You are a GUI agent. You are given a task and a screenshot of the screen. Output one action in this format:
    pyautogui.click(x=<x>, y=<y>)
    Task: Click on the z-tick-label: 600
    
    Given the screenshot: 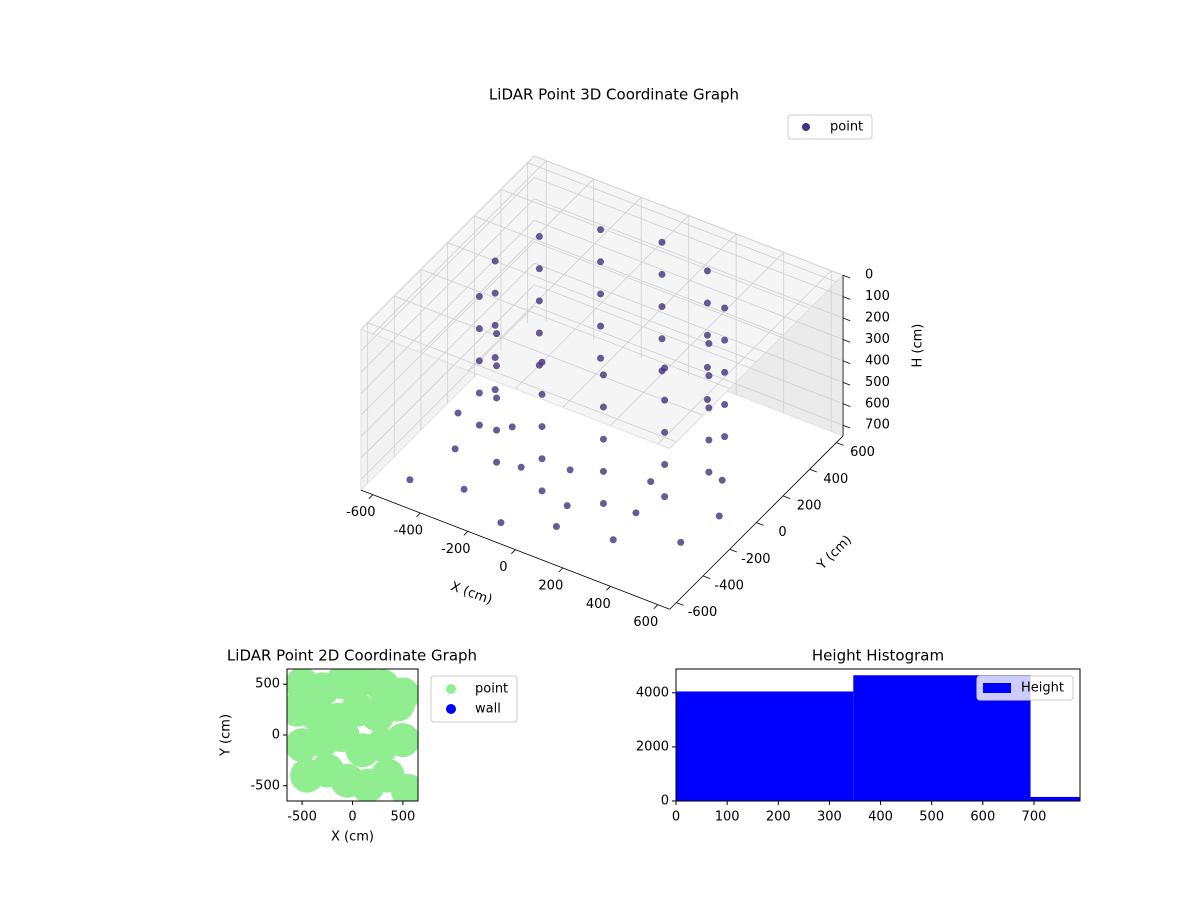 What is the action you would take?
    pyautogui.click(x=877, y=403)
    